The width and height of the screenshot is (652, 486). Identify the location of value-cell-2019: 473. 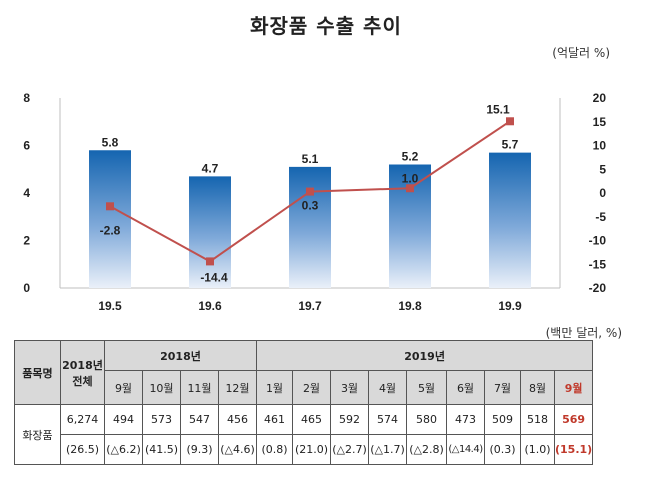
(465, 419).